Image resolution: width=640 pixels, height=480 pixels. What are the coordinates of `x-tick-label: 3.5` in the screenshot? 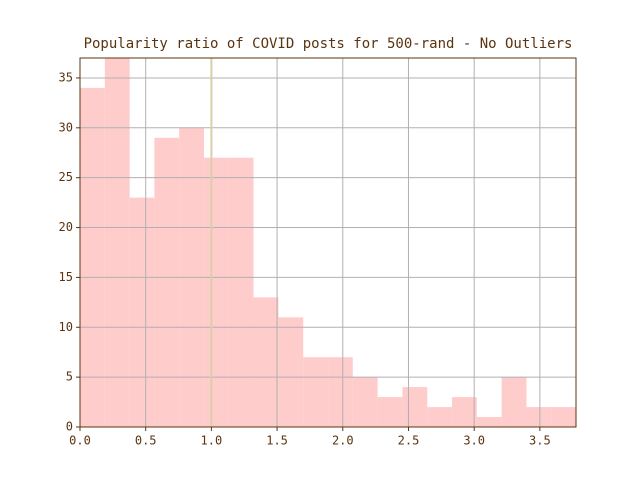 It's located at (540, 441).